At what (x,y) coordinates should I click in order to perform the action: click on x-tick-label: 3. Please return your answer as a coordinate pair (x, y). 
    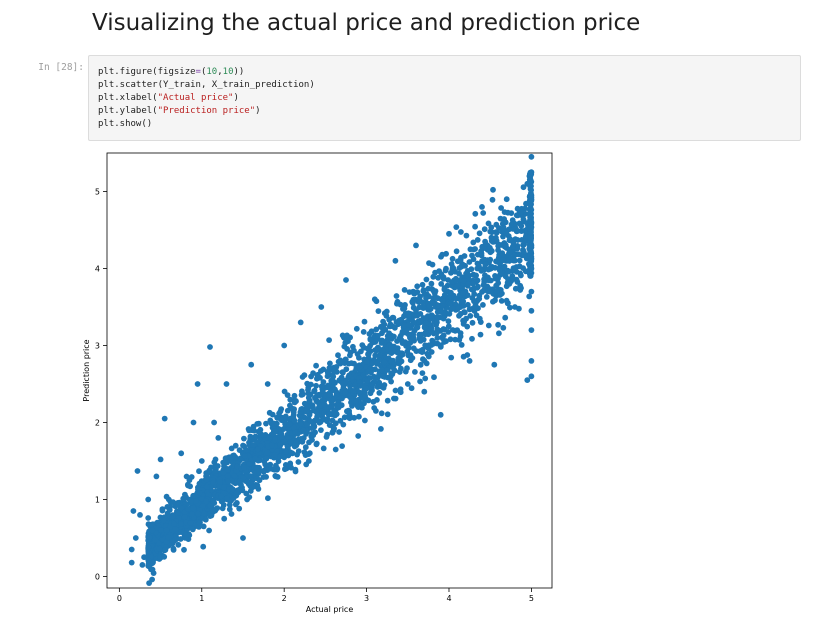
    Looking at the image, I should click on (366, 598).